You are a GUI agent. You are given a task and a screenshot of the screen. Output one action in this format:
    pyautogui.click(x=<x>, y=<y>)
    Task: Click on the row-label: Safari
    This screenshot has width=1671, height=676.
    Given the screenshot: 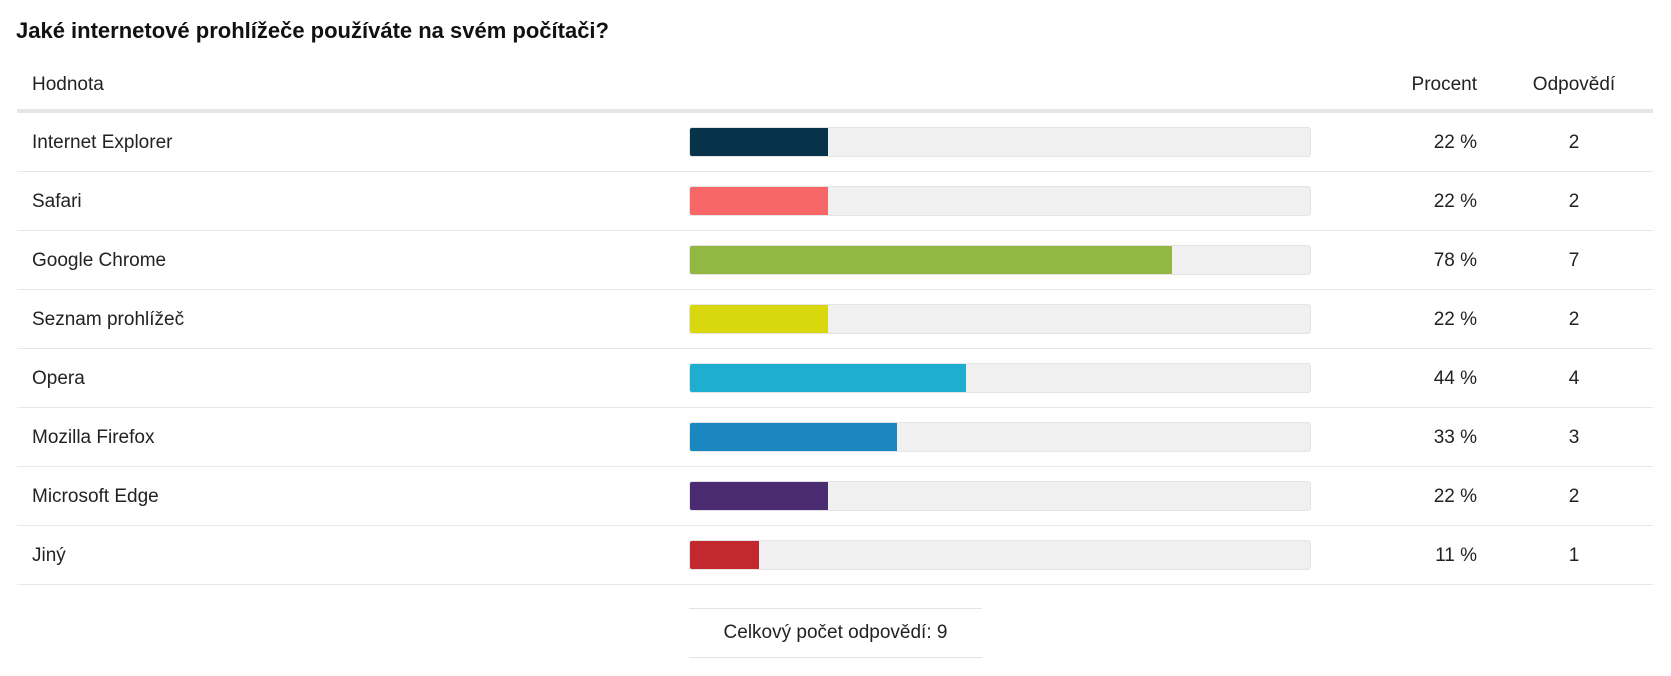 What is the action you would take?
    pyautogui.click(x=57, y=201)
    